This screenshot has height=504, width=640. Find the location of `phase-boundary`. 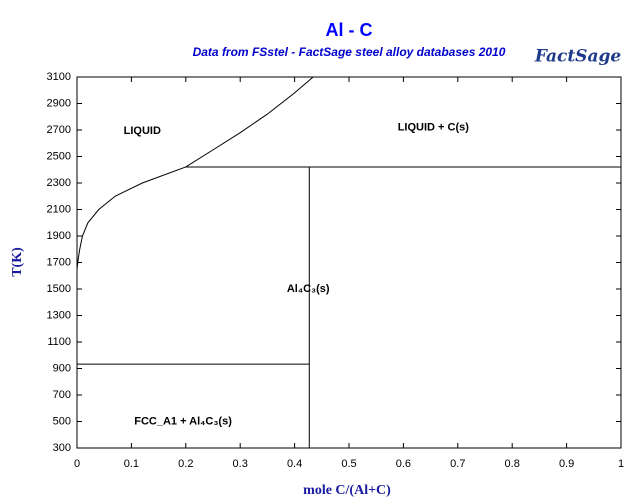

phase-boundary is located at coordinates (195, 173).